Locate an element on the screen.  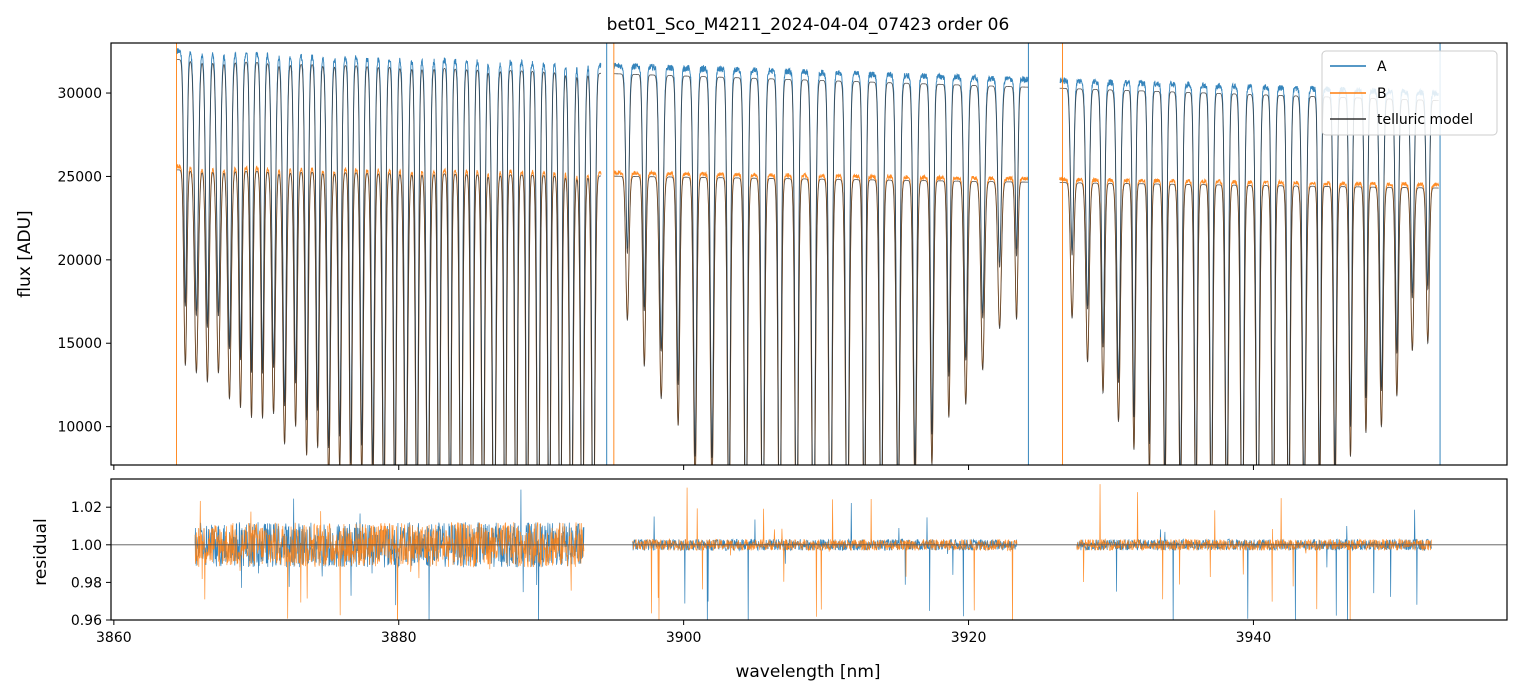
bottom-ylabel: residual is located at coordinates (41, 551).